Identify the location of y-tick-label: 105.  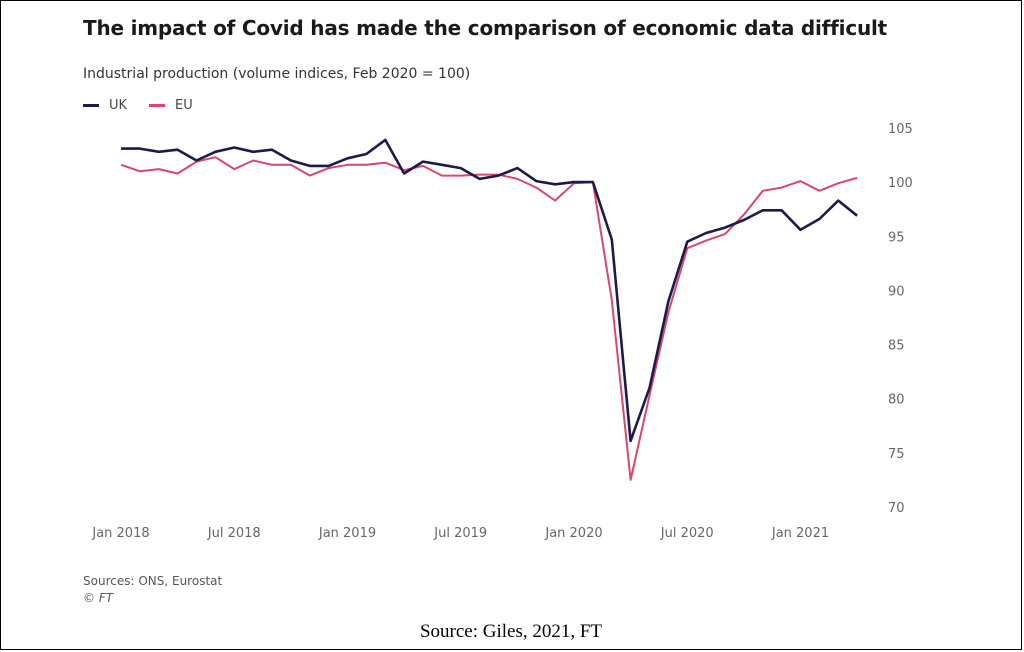
(900, 129).